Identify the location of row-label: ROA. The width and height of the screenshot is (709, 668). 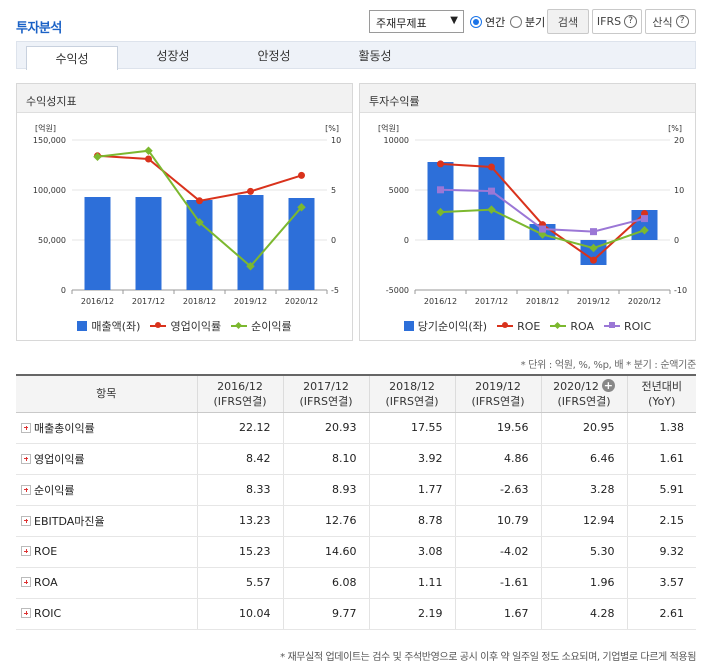
(107, 583).